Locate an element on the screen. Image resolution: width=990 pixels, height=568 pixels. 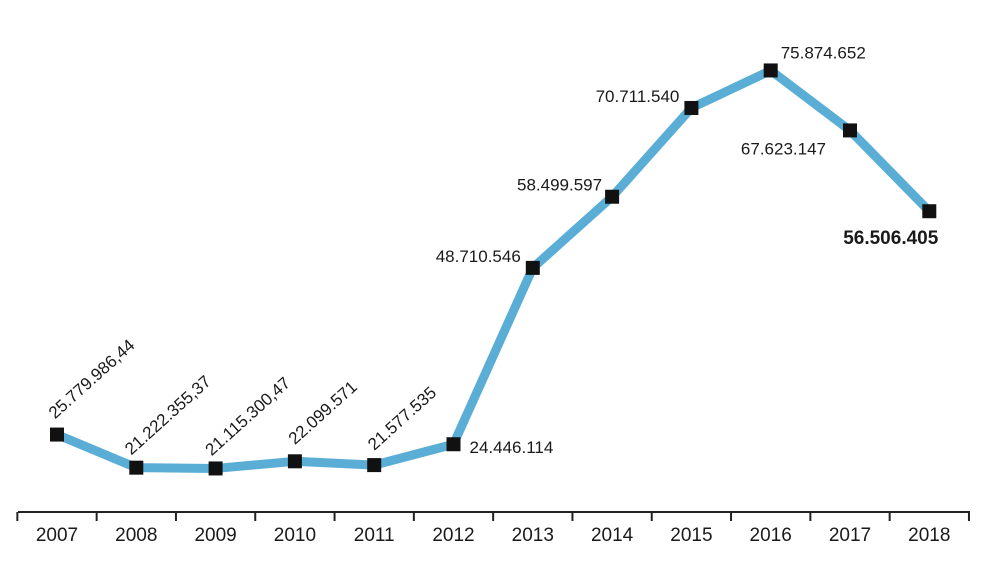
data-label-2012: 24.446.114 is located at coordinates (512, 447).